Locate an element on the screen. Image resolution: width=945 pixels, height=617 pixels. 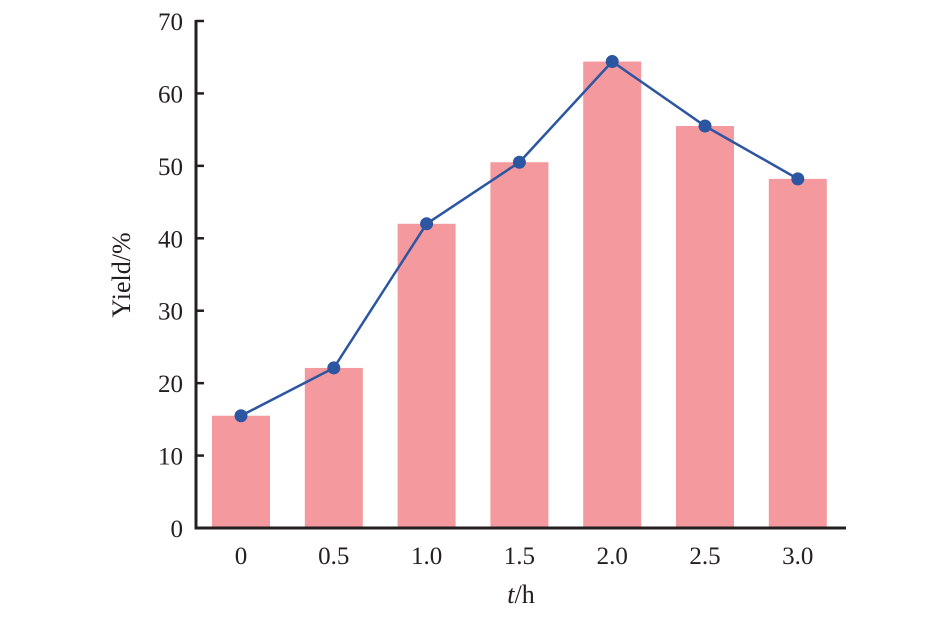
line-marker-1.5 is located at coordinates (519, 162).